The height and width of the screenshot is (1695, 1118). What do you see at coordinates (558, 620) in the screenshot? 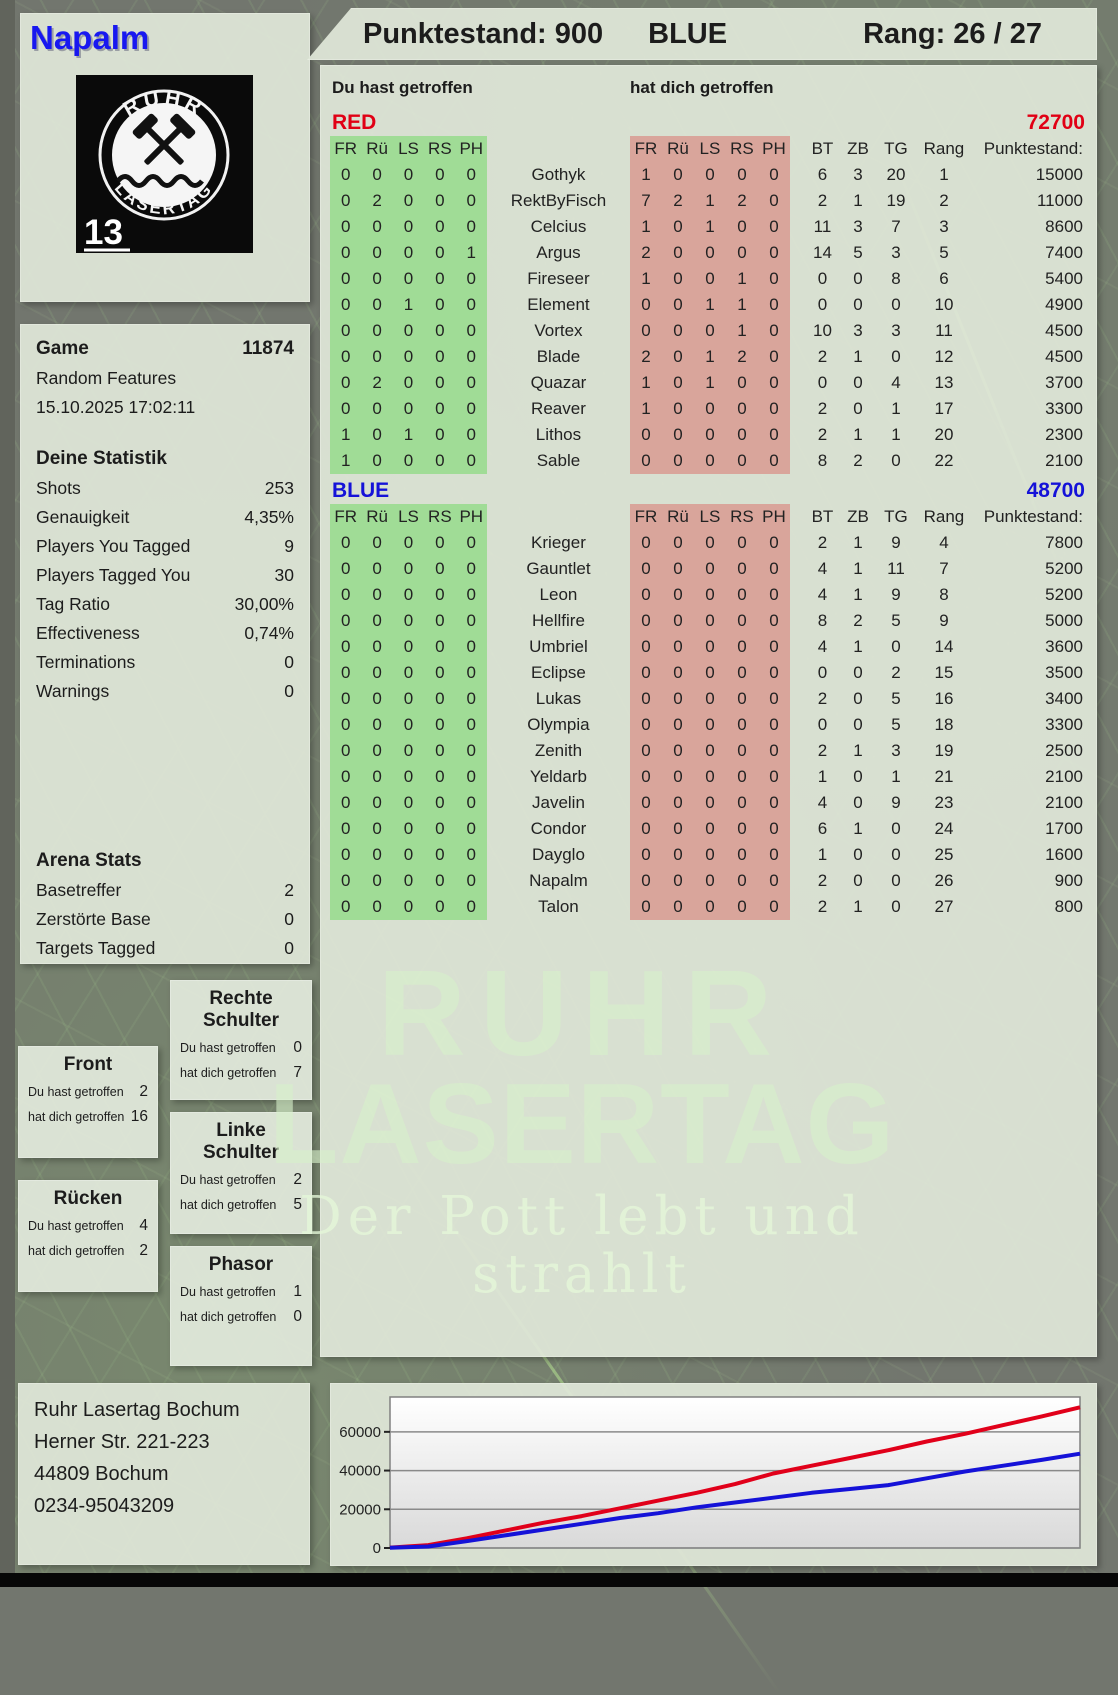
I see `table-cell: Hellfire` at bounding box center [558, 620].